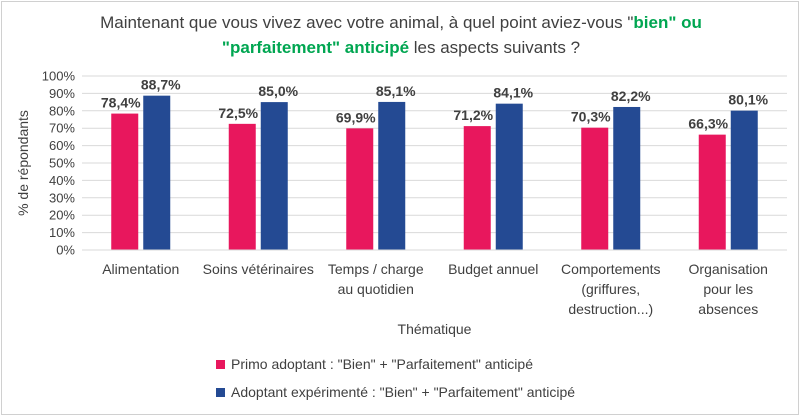 This screenshot has width=800, height=417. I want to click on category-label: Temps / charge, so click(376, 269).